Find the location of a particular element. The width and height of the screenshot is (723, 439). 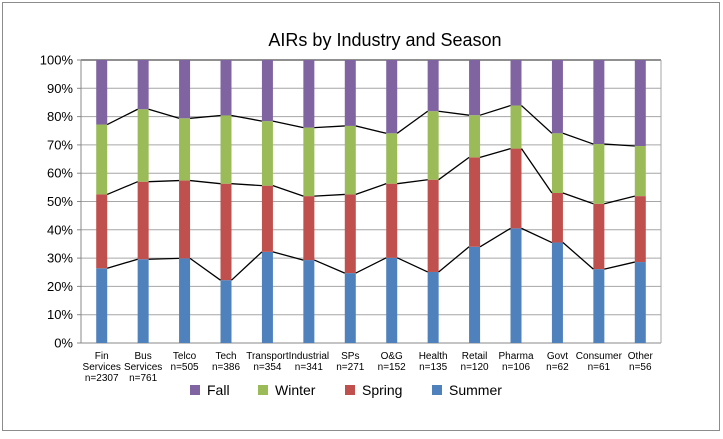

legend-label-summer: Summer is located at coordinates (475, 390).